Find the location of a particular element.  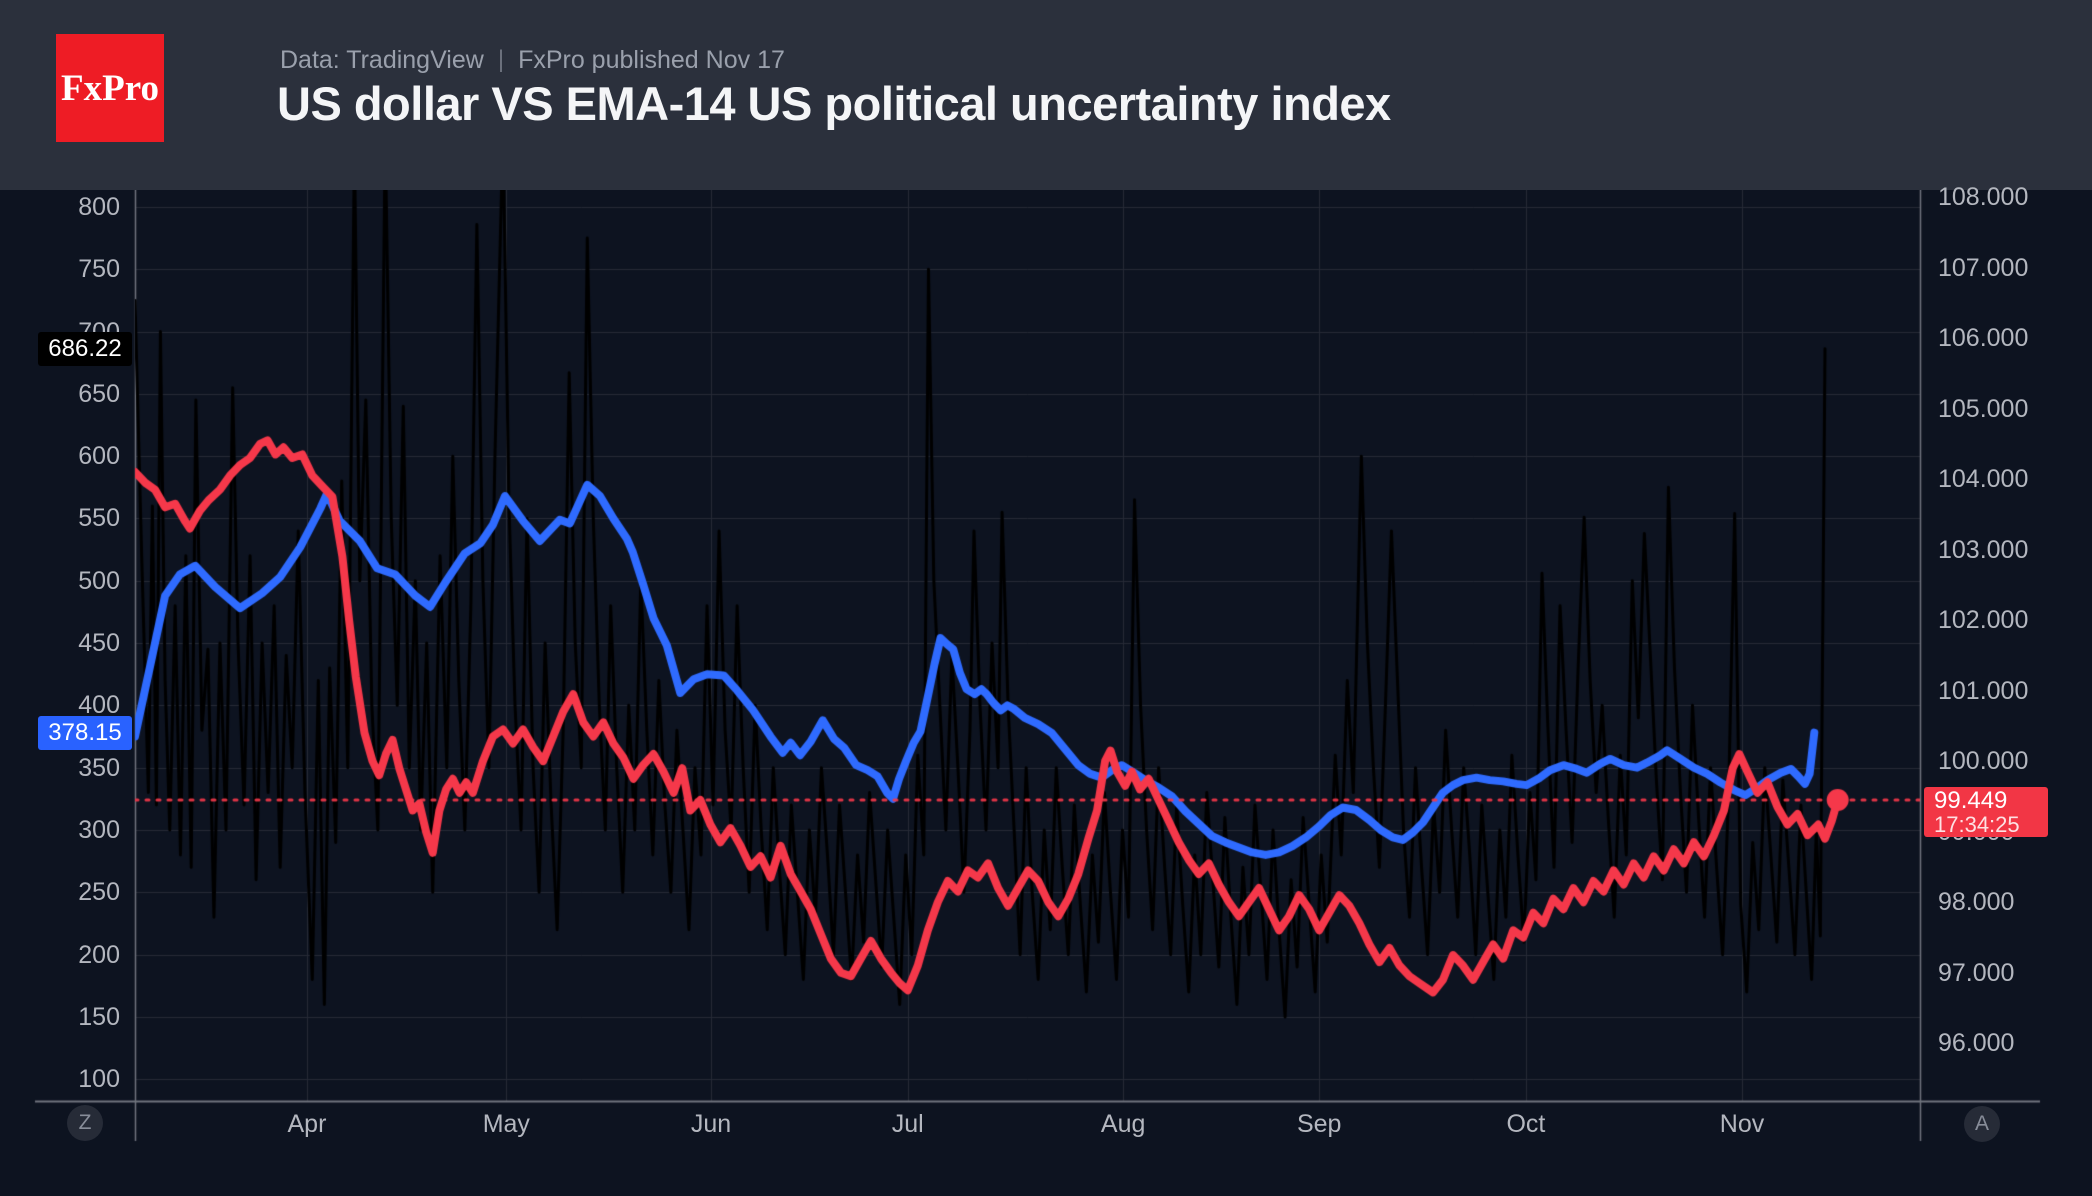

usd-last-time: 17:34:25 is located at coordinates (1977, 824).